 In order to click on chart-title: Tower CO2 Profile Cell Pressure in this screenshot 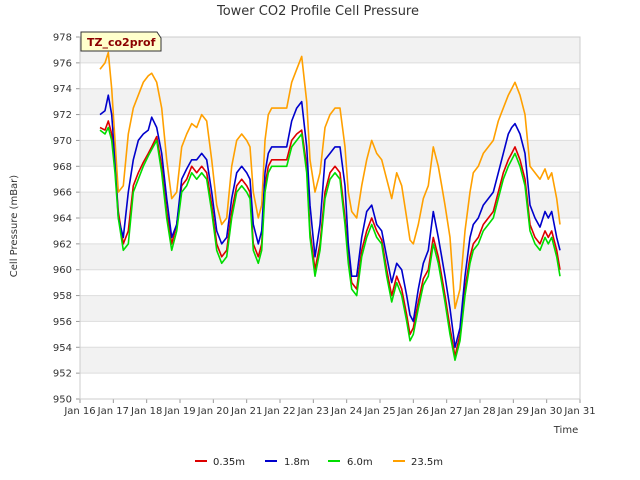, I will do `click(317, 11)`.